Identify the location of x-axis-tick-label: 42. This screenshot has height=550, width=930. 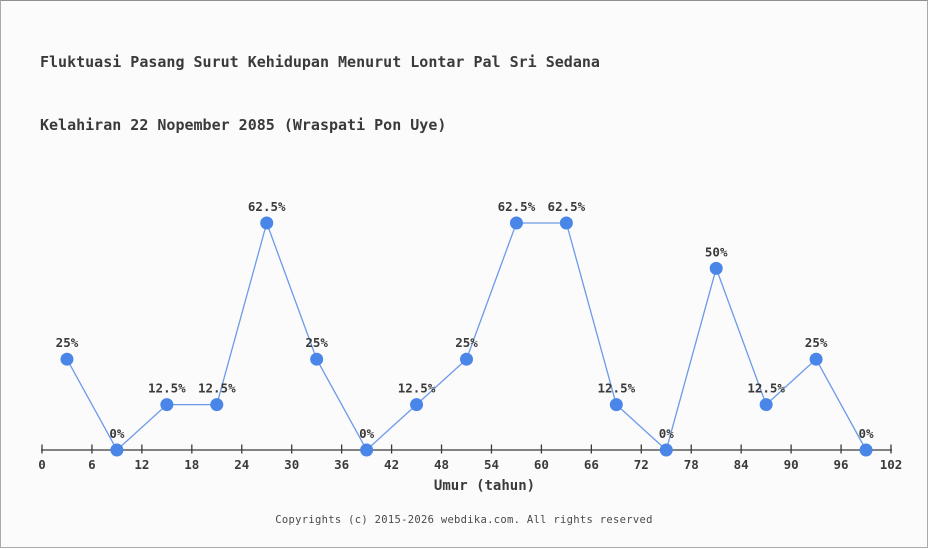
(391, 464).